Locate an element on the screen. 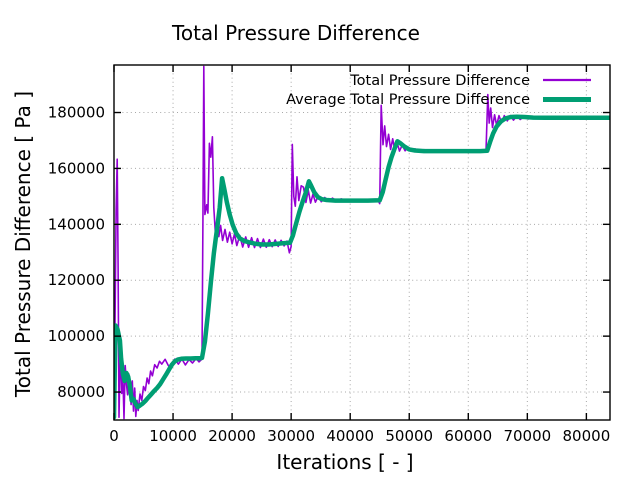 Image resolution: width=640 pixels, height=480 pixels. x-axis-label: Iterations [ - ] is located at coordinates (344, 462).